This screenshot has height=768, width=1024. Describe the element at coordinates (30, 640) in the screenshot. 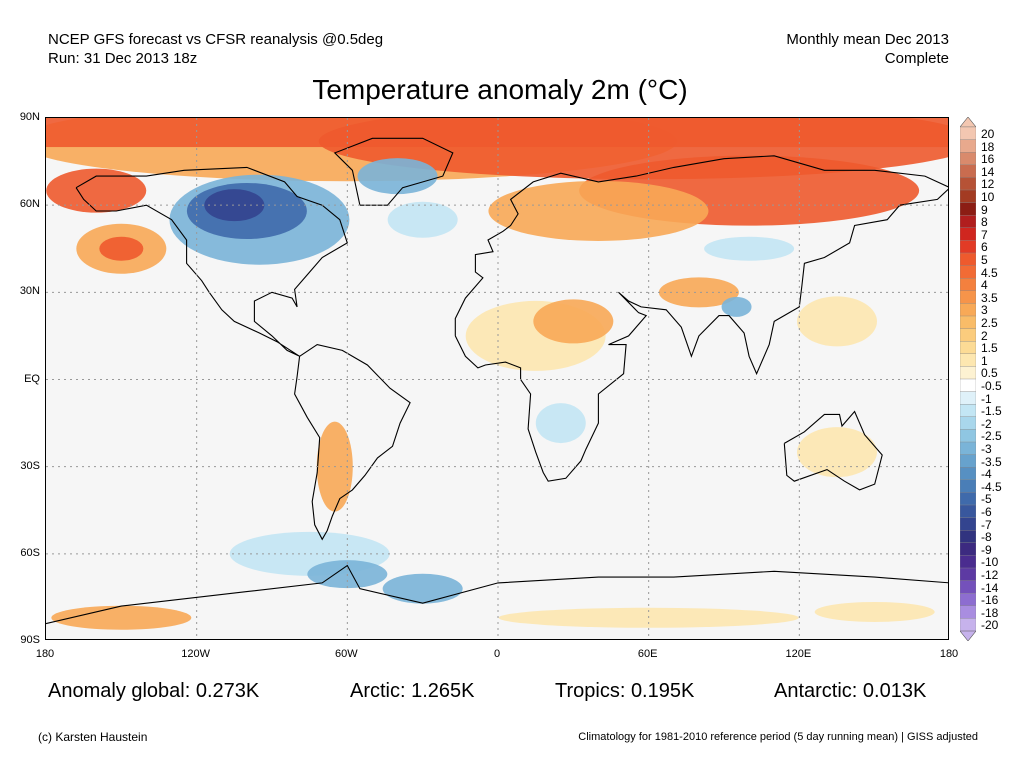

I see `latitude-label: 90S` at that location.